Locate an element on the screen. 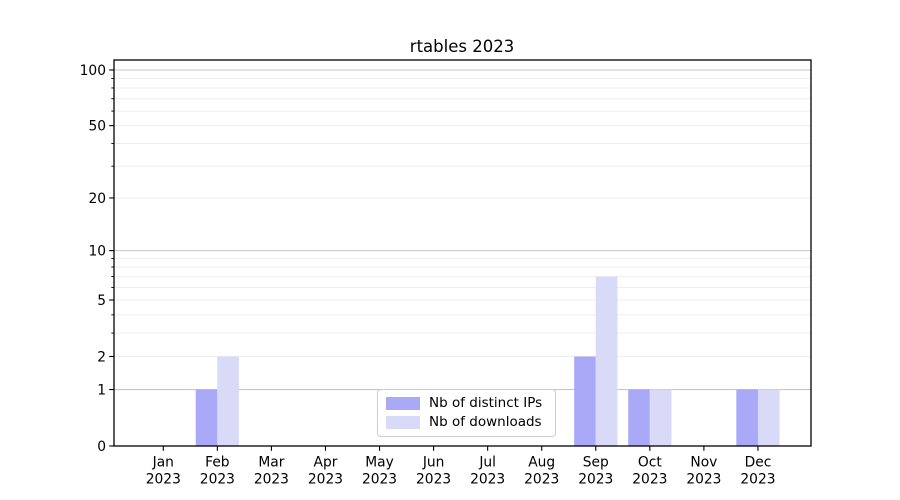 The width and height of the screenshot is (900, 500). legend-label-downloads: Nb of downloads is located at coordinates (485, 422).